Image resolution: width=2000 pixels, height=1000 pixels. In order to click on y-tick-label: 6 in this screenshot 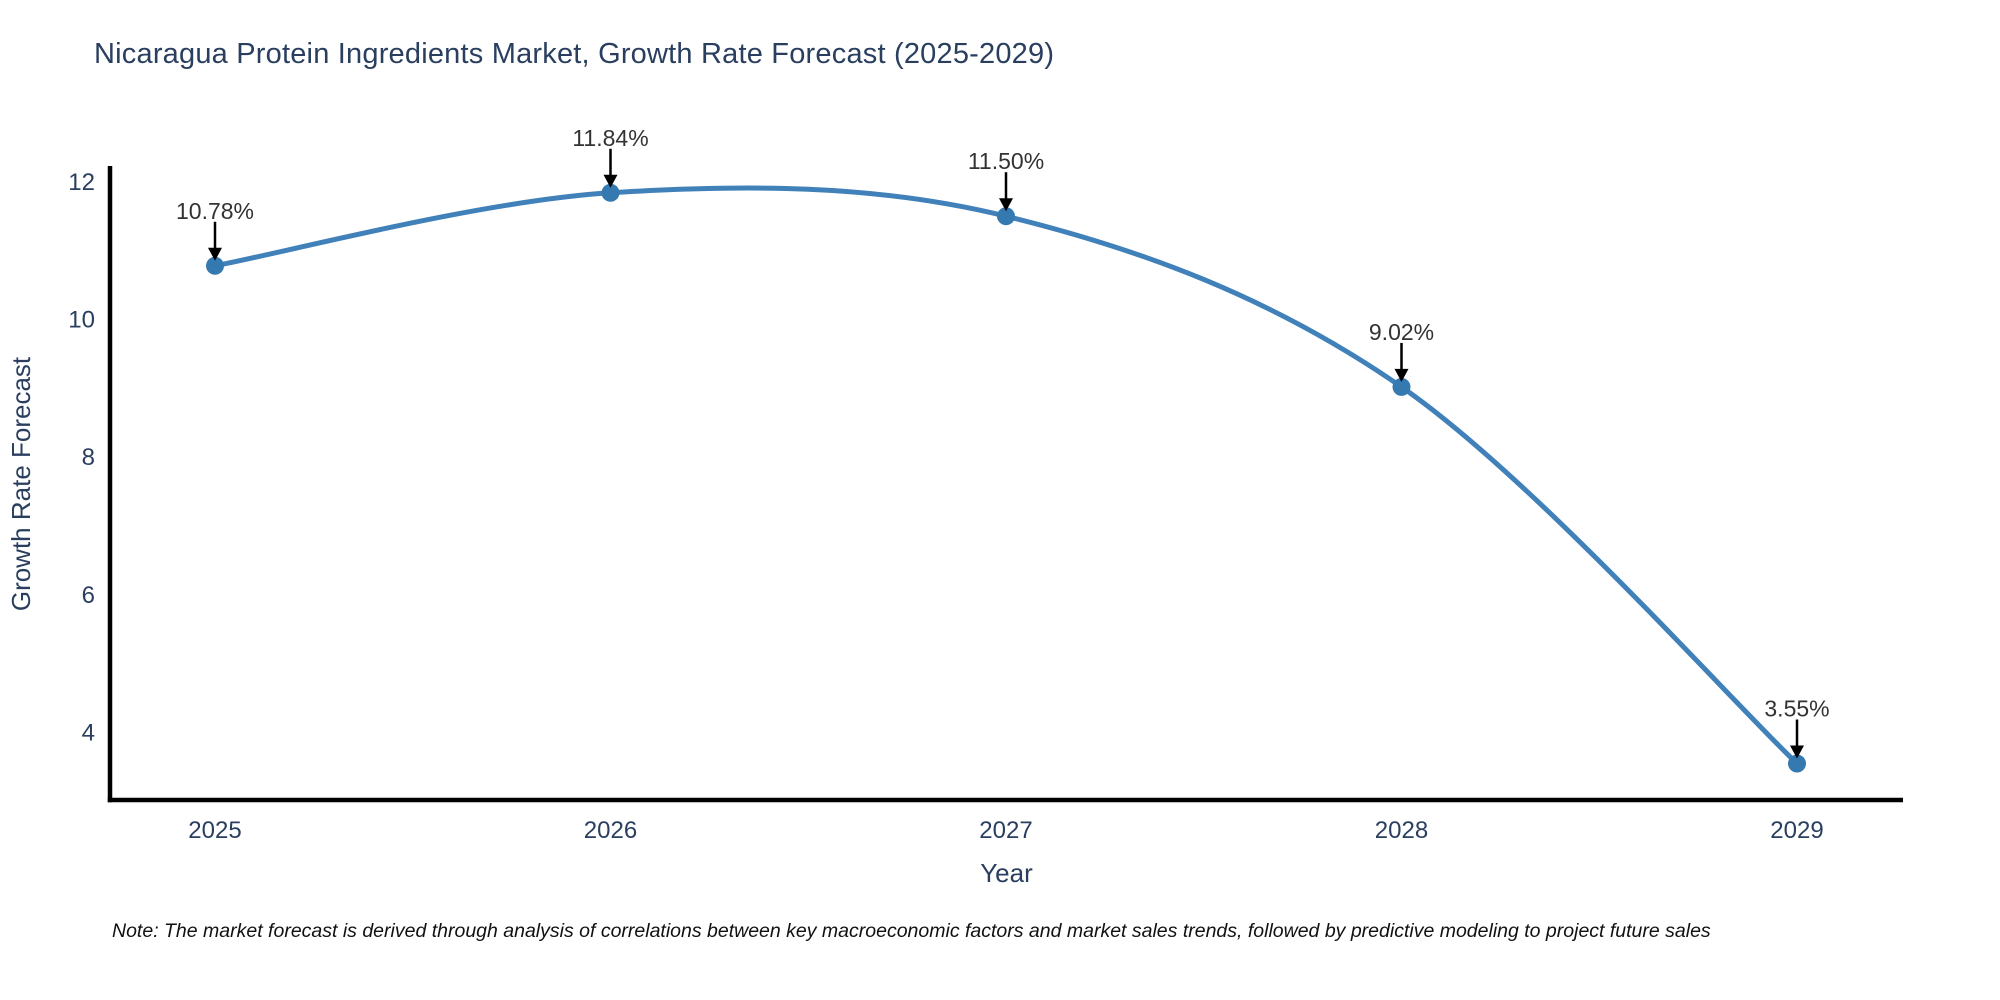, I will do `click(88, 595)`.